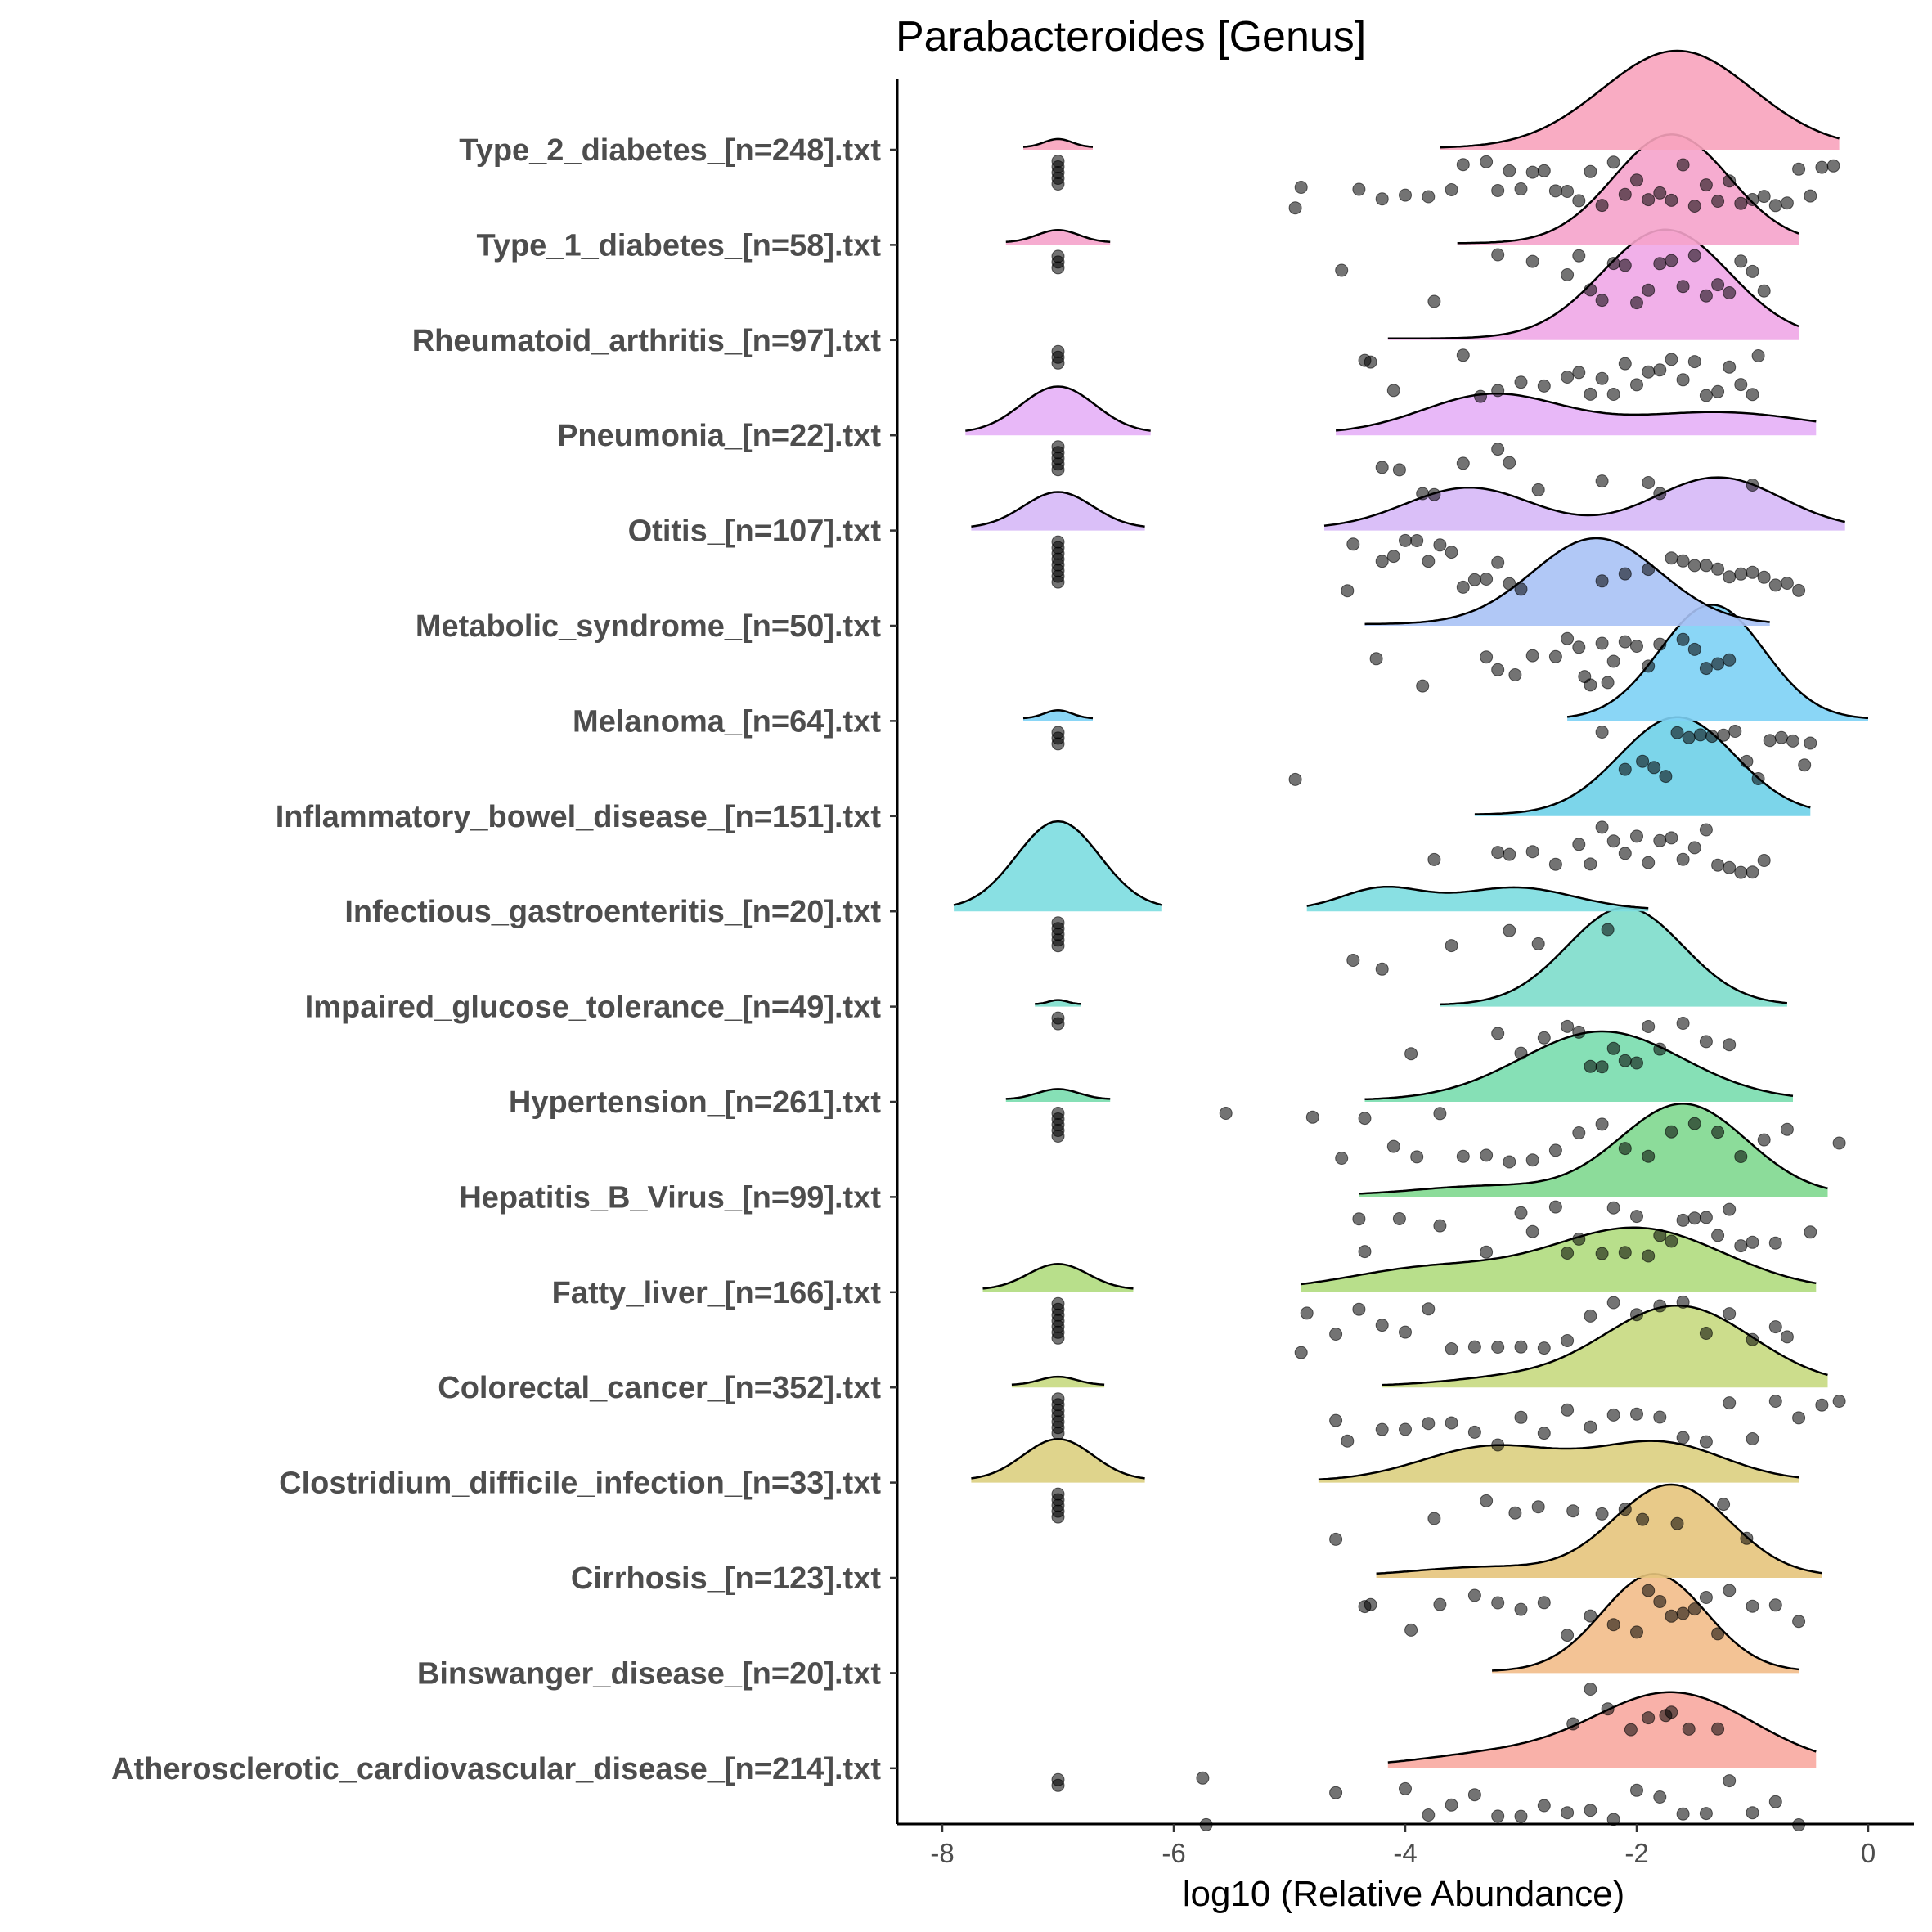  What do you see at coordinates (1058, 1004) in the screenshot?
I see `zero-density-area` at bounding box center [1058, 1004].